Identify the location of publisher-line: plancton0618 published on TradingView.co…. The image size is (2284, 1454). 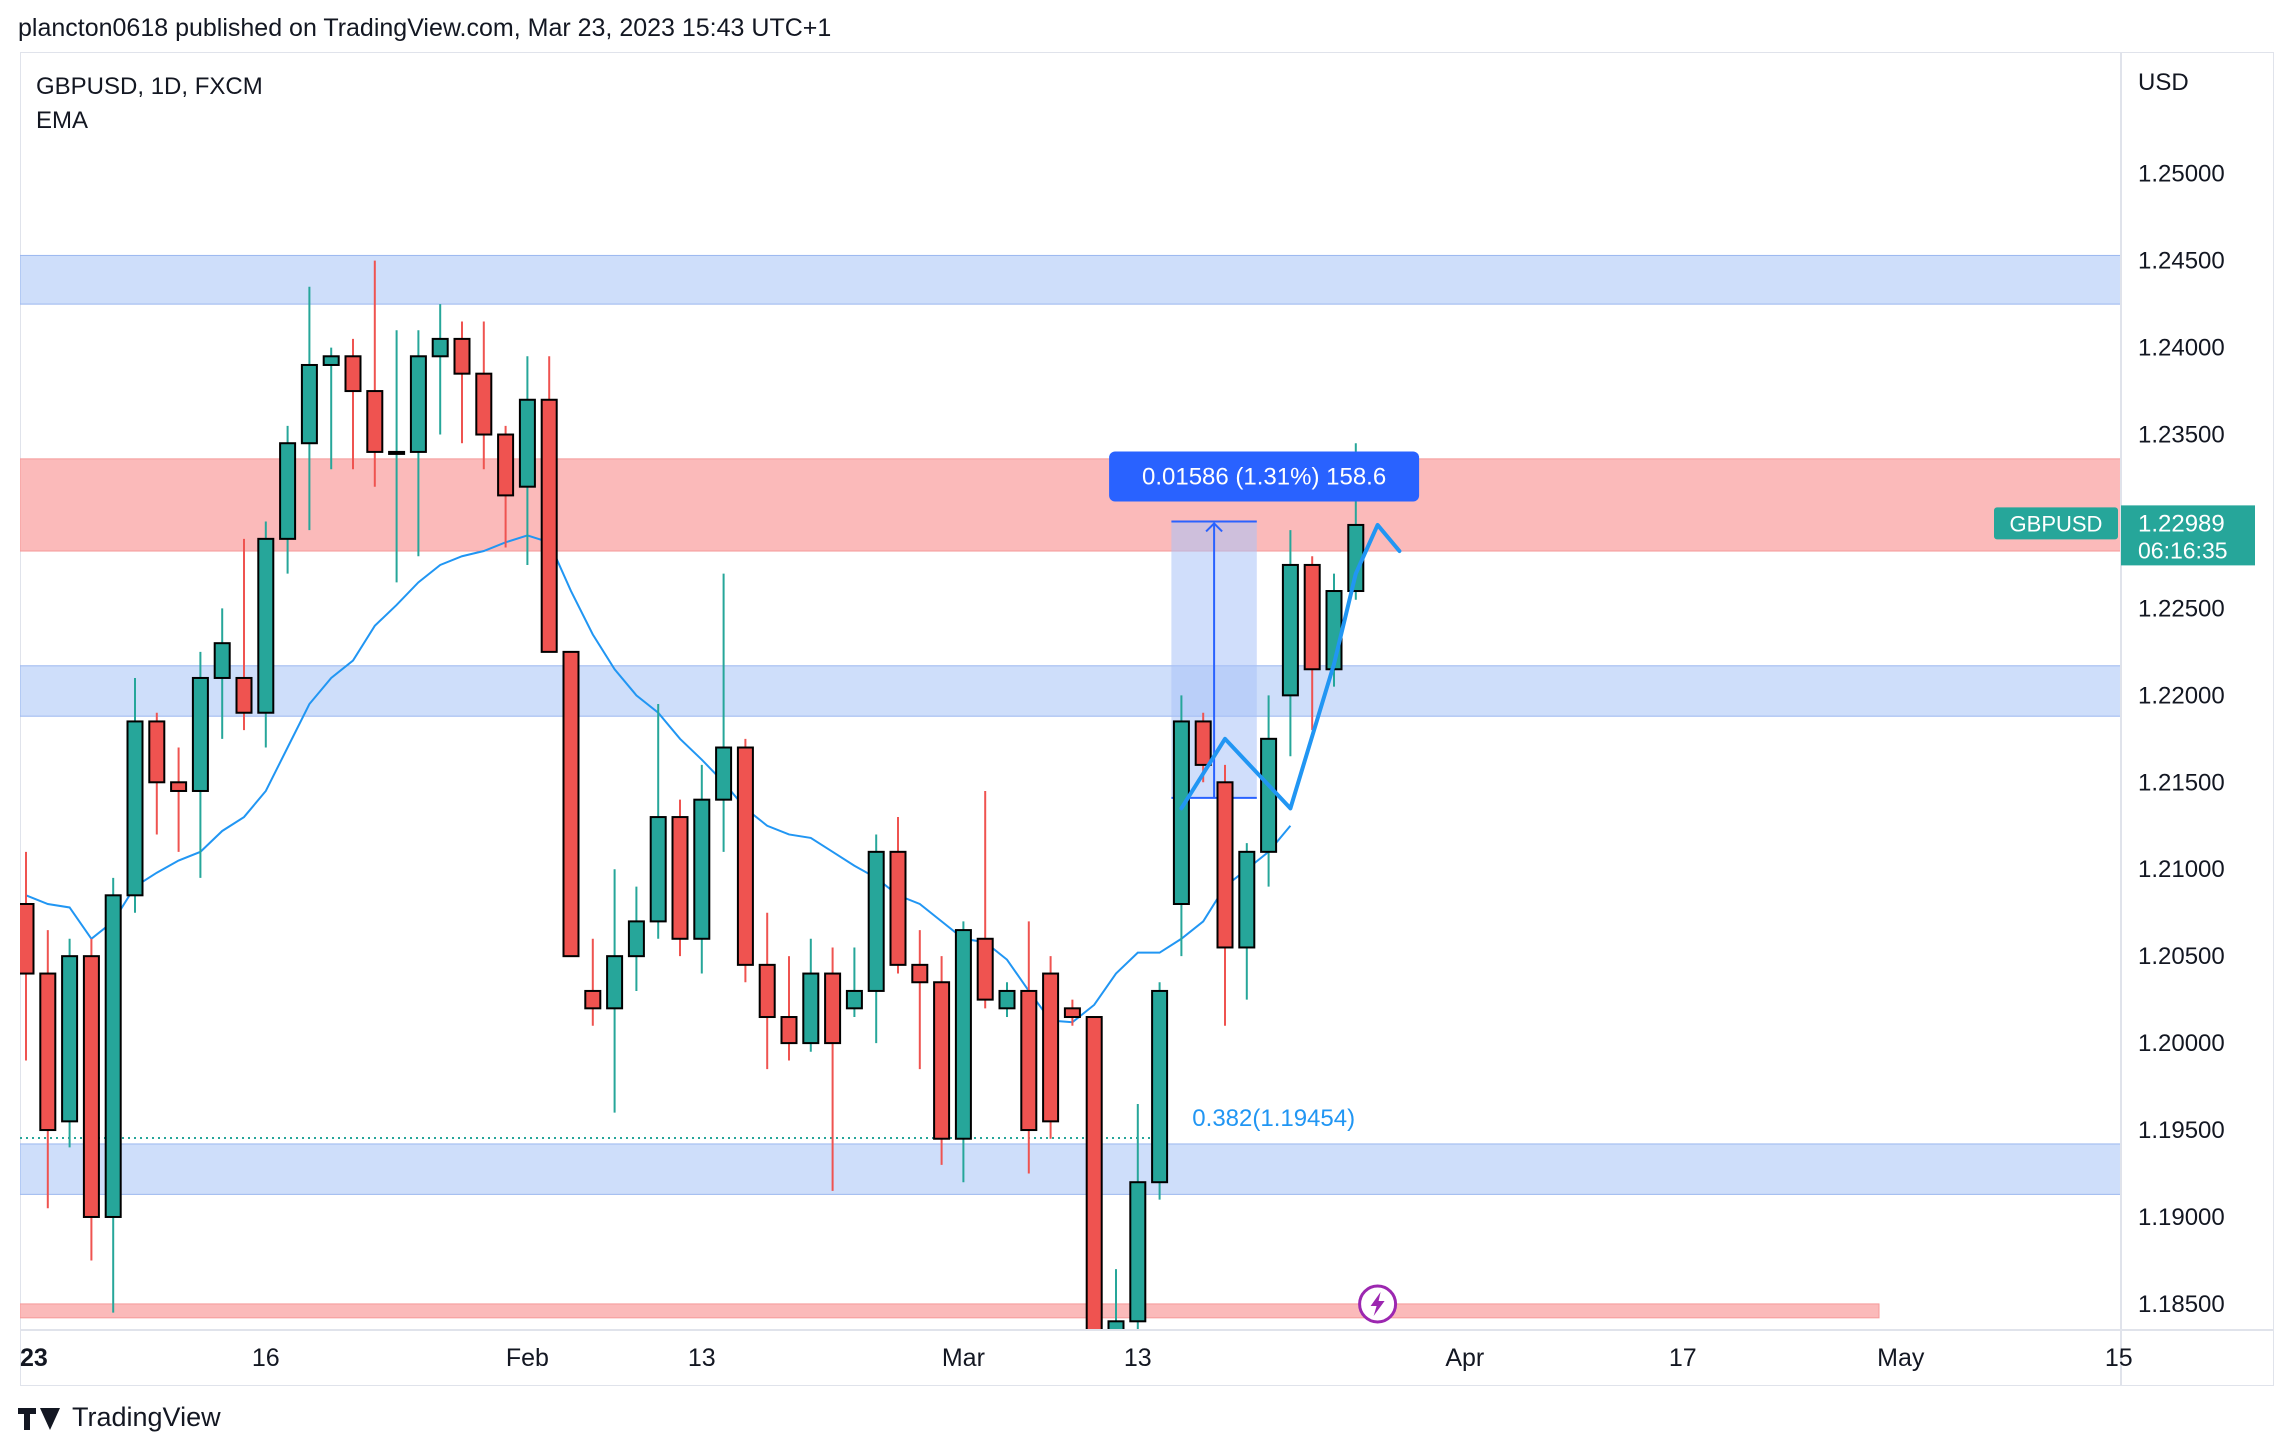
(425, 28).